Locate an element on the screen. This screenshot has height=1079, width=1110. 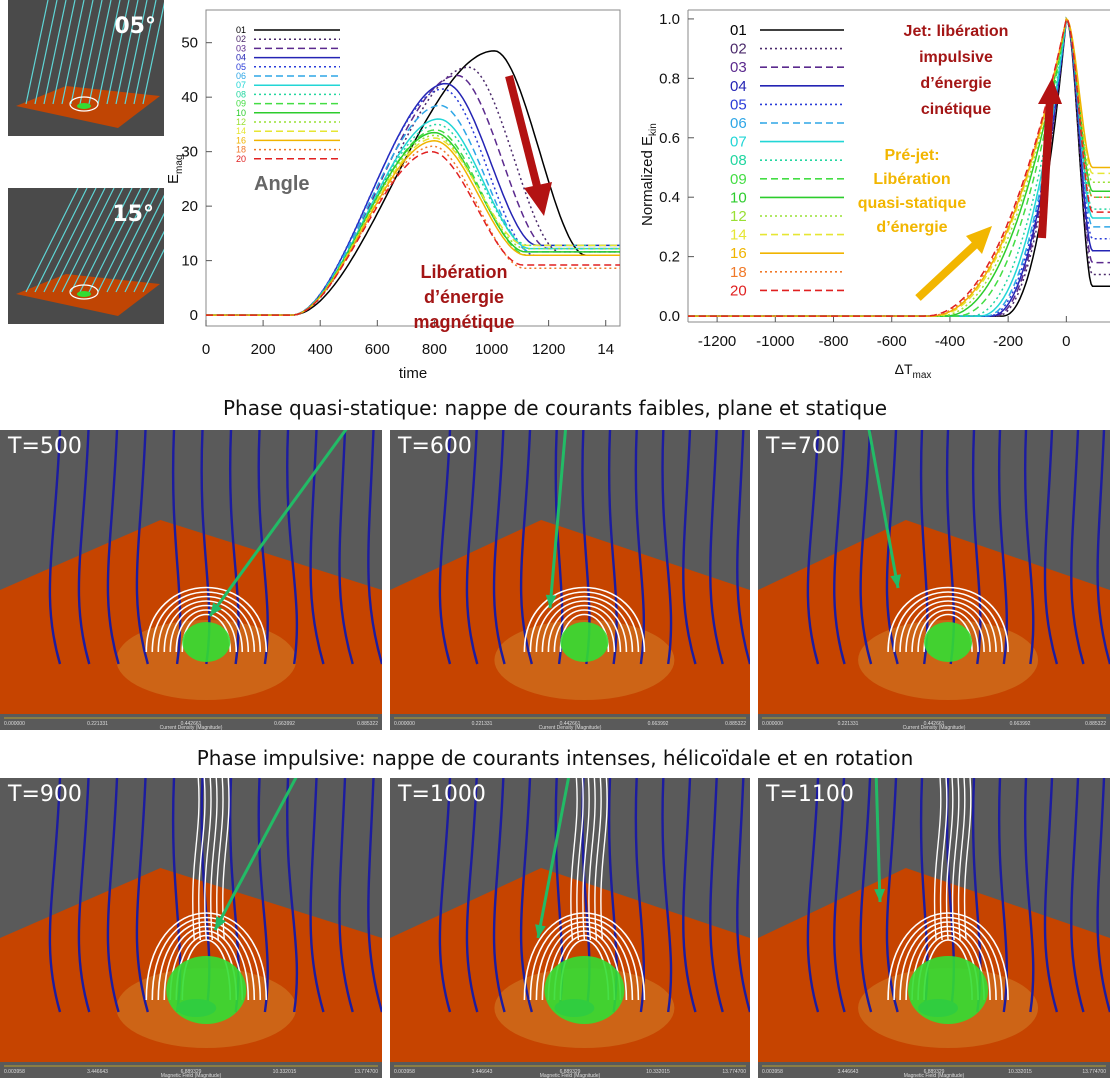
colorbar-tick-label: 13.774700 is located at coordinates (1094, 1072).